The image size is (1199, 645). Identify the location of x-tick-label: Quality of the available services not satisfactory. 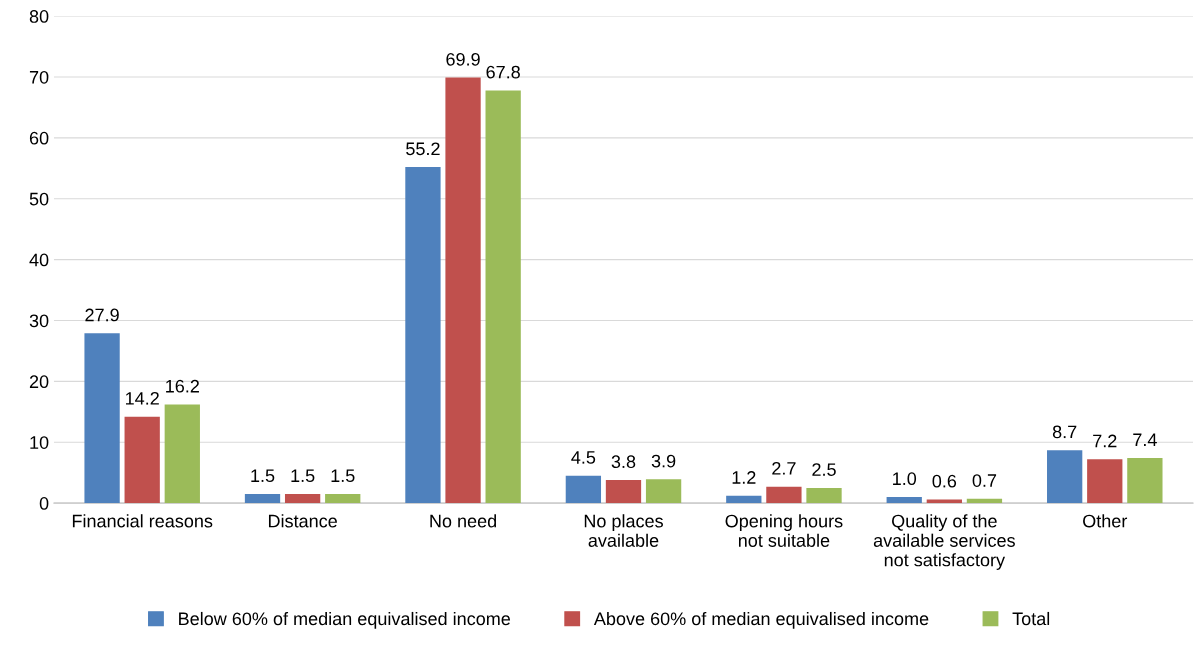
(944, 542).